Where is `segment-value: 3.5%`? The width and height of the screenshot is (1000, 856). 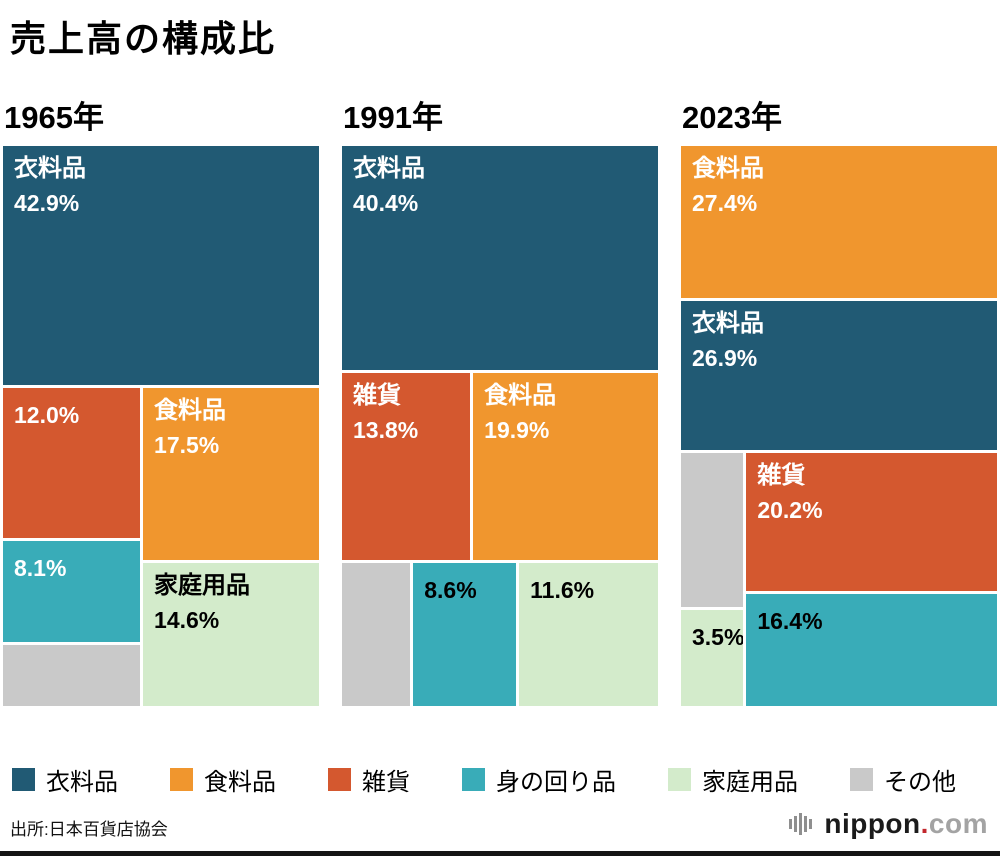
segment-value: 3.5% is located at coordinates (718, 636).